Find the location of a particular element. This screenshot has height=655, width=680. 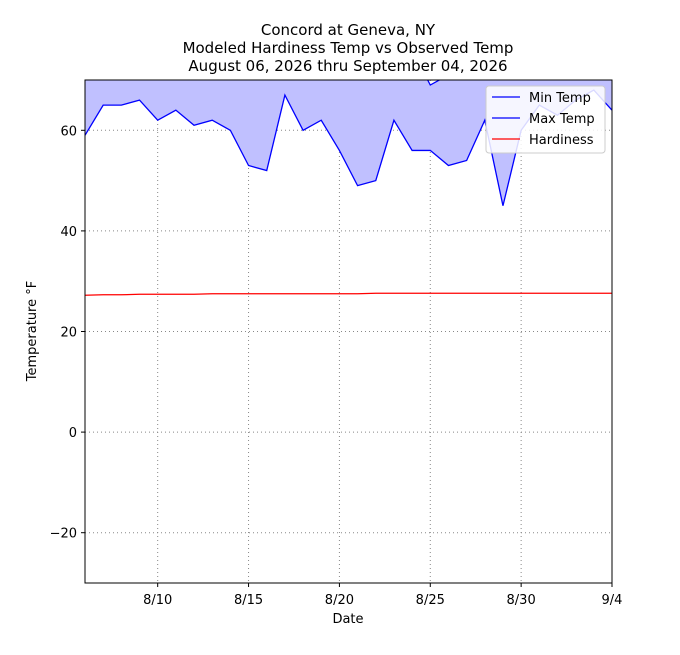

chart-title-line-3: August 06, 2026 thru September 04, 2026 is located at coordinates (347, 66).